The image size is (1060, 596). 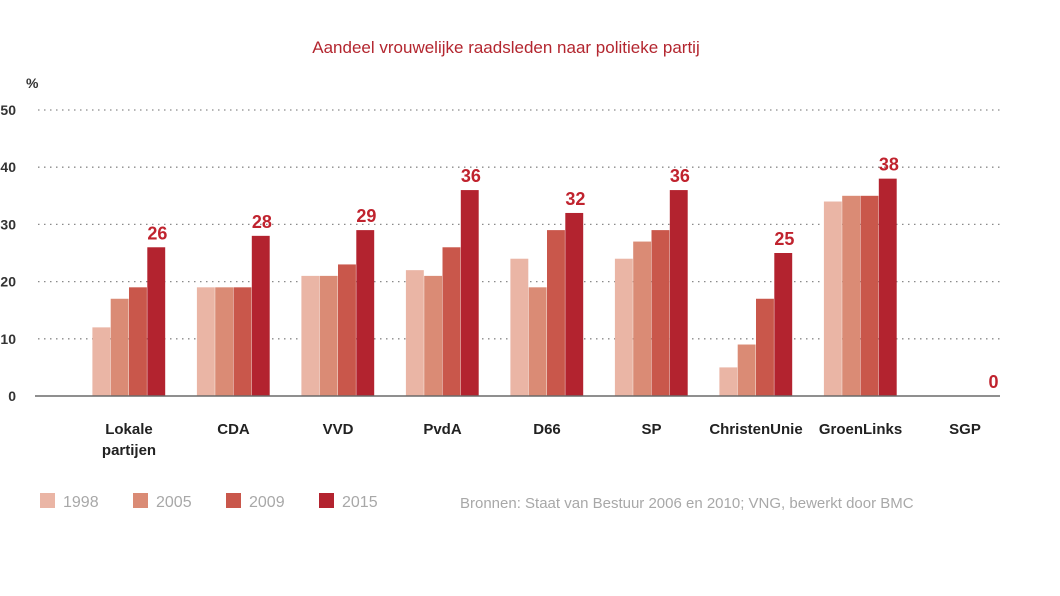 I want to click on x-tick-label: VVD, so click(x=338, y=429).